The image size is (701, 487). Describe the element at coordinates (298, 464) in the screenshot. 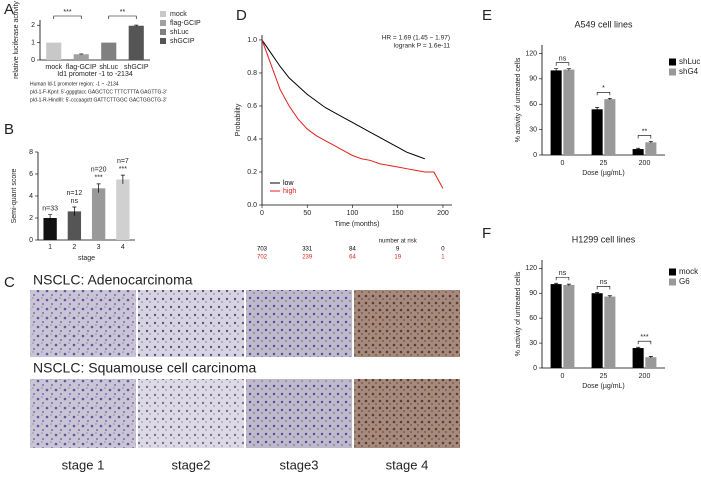

I see `stage-label: stage3` at that location.